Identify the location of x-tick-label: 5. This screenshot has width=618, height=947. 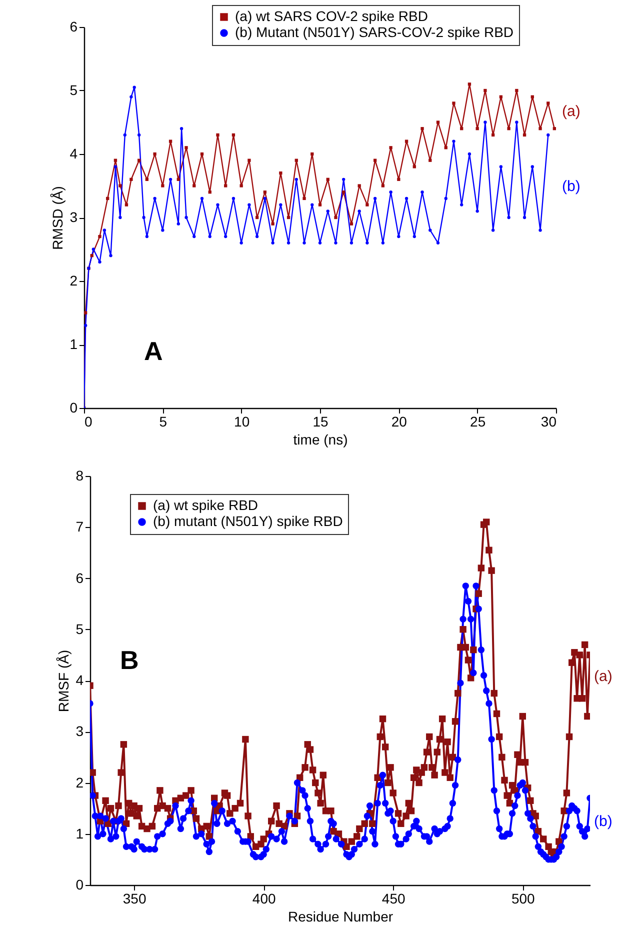
(163, 422).